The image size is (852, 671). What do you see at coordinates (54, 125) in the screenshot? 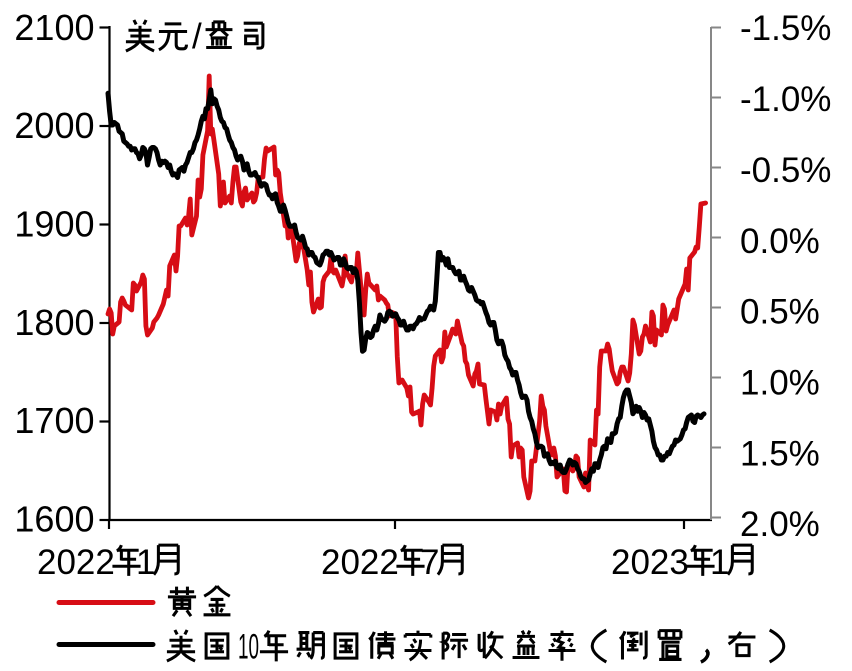
I see `svg-text: 2000` at bounding box center [54, 125].